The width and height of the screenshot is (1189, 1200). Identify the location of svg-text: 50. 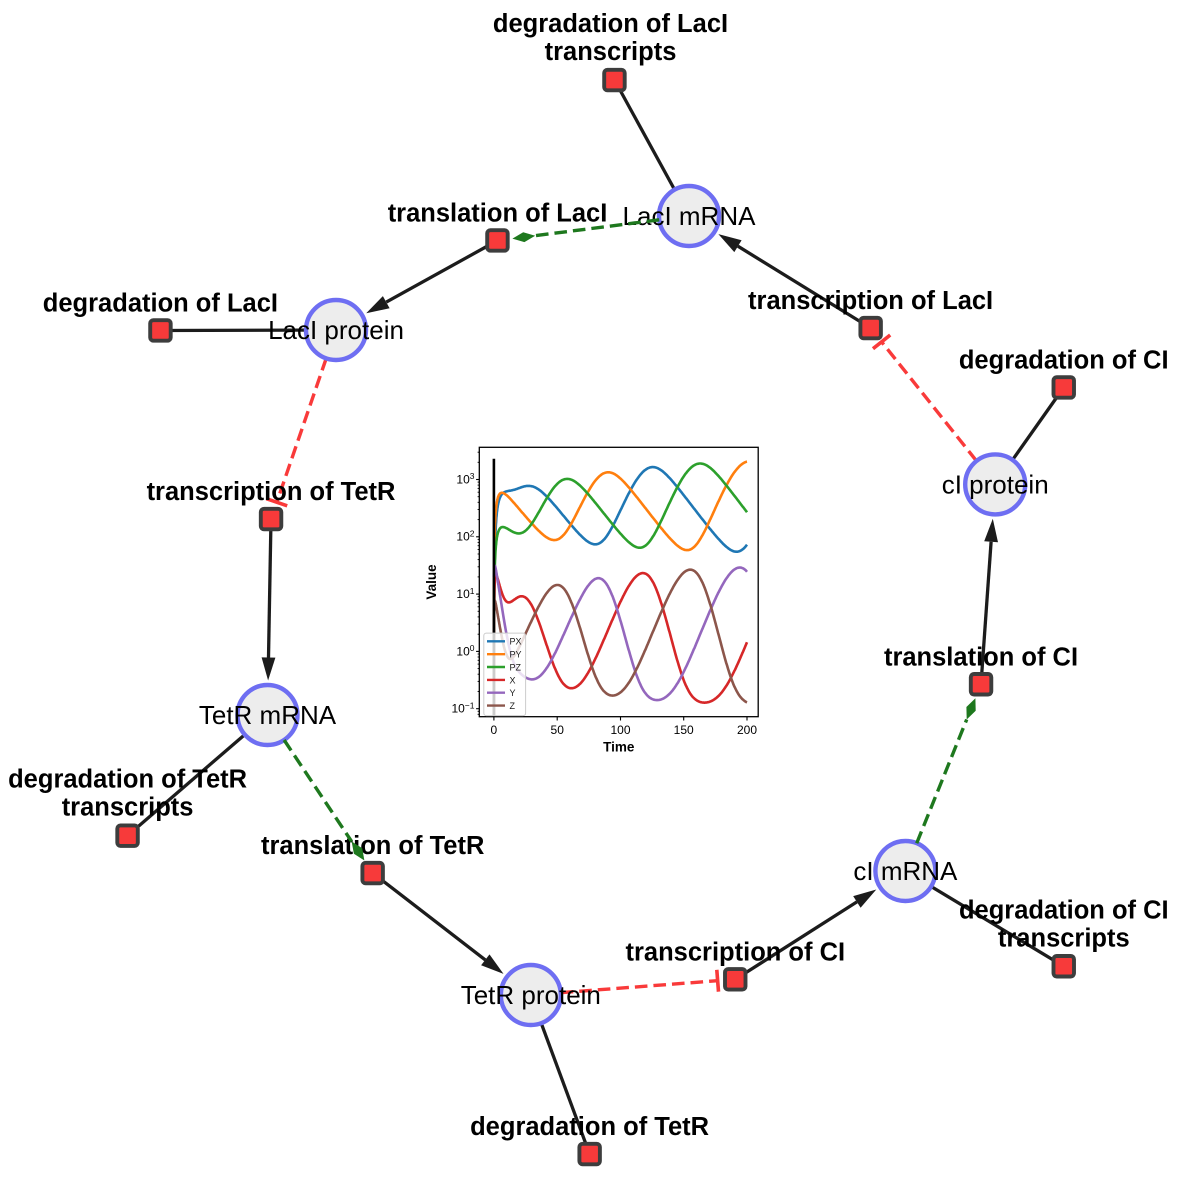
(558, 730).